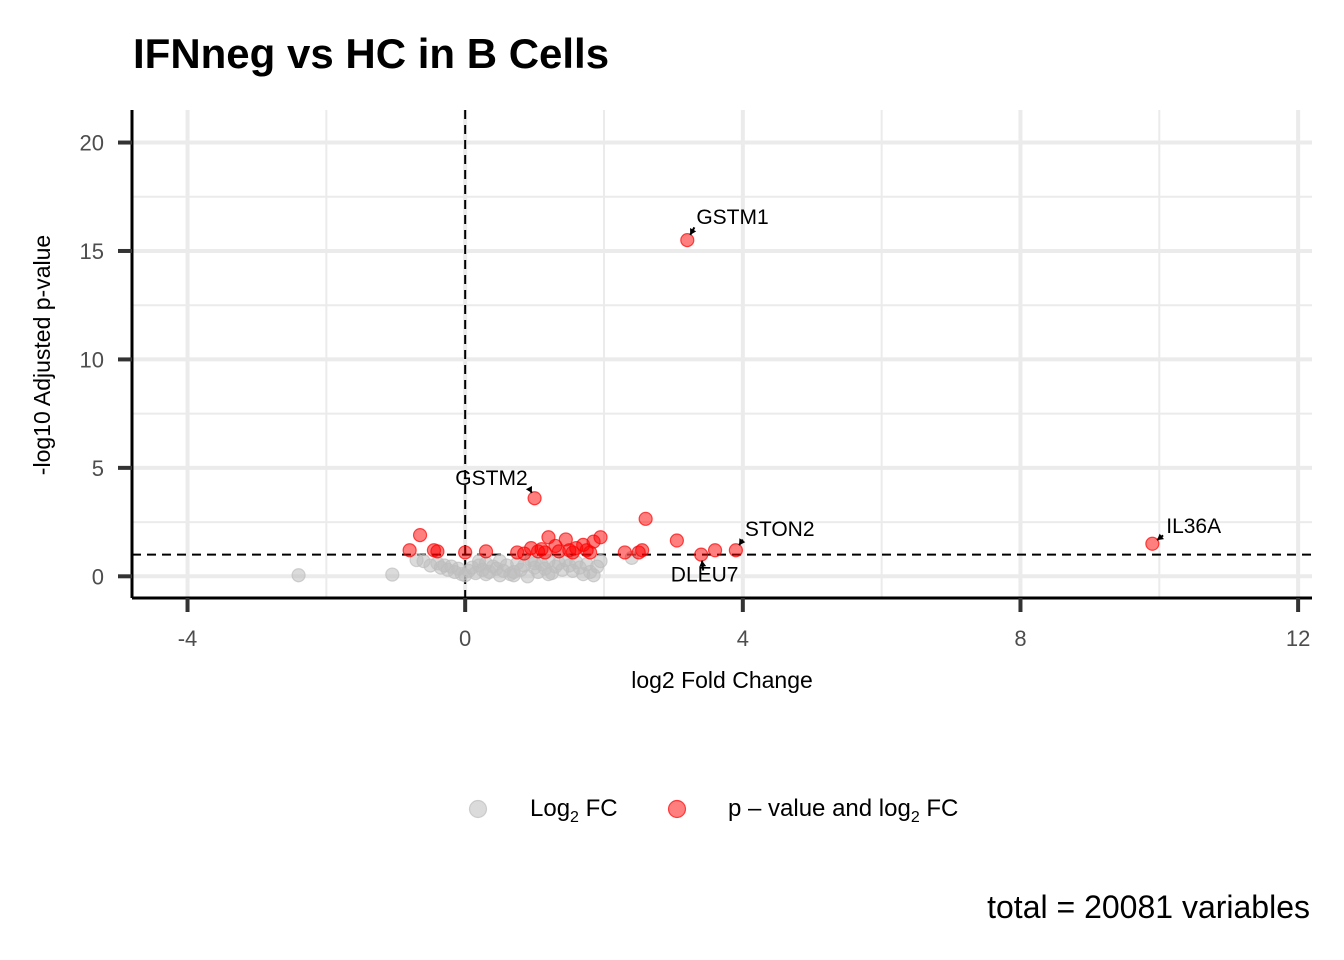  I want to click on legend-label-main: p – value and log, so click(819, 808).